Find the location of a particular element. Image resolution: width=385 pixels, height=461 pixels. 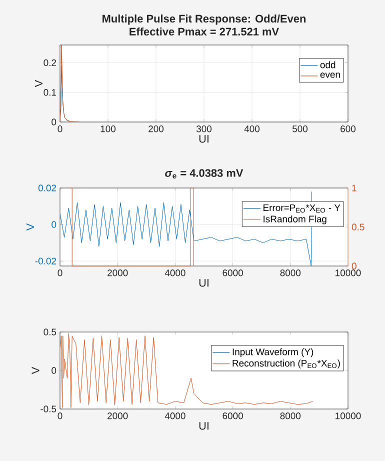

y-tick-label: -0.5 is located at coordinates (48, 409).